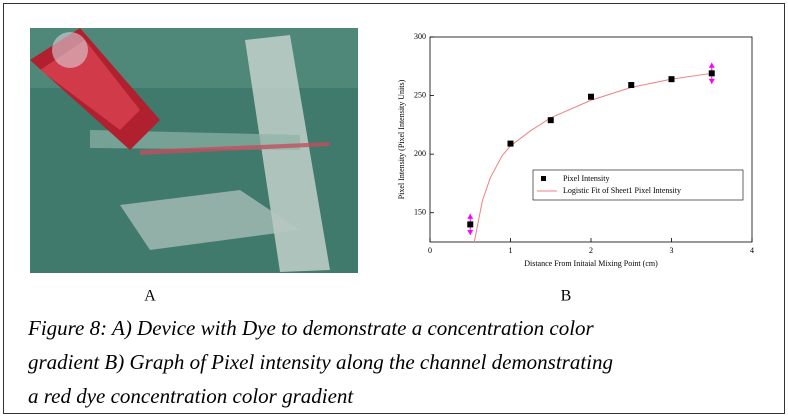 The image size is (788, 416). Describe the element at coordinates (430, 250) in the screenshot. I see `x-tick-label: 0` at that location.